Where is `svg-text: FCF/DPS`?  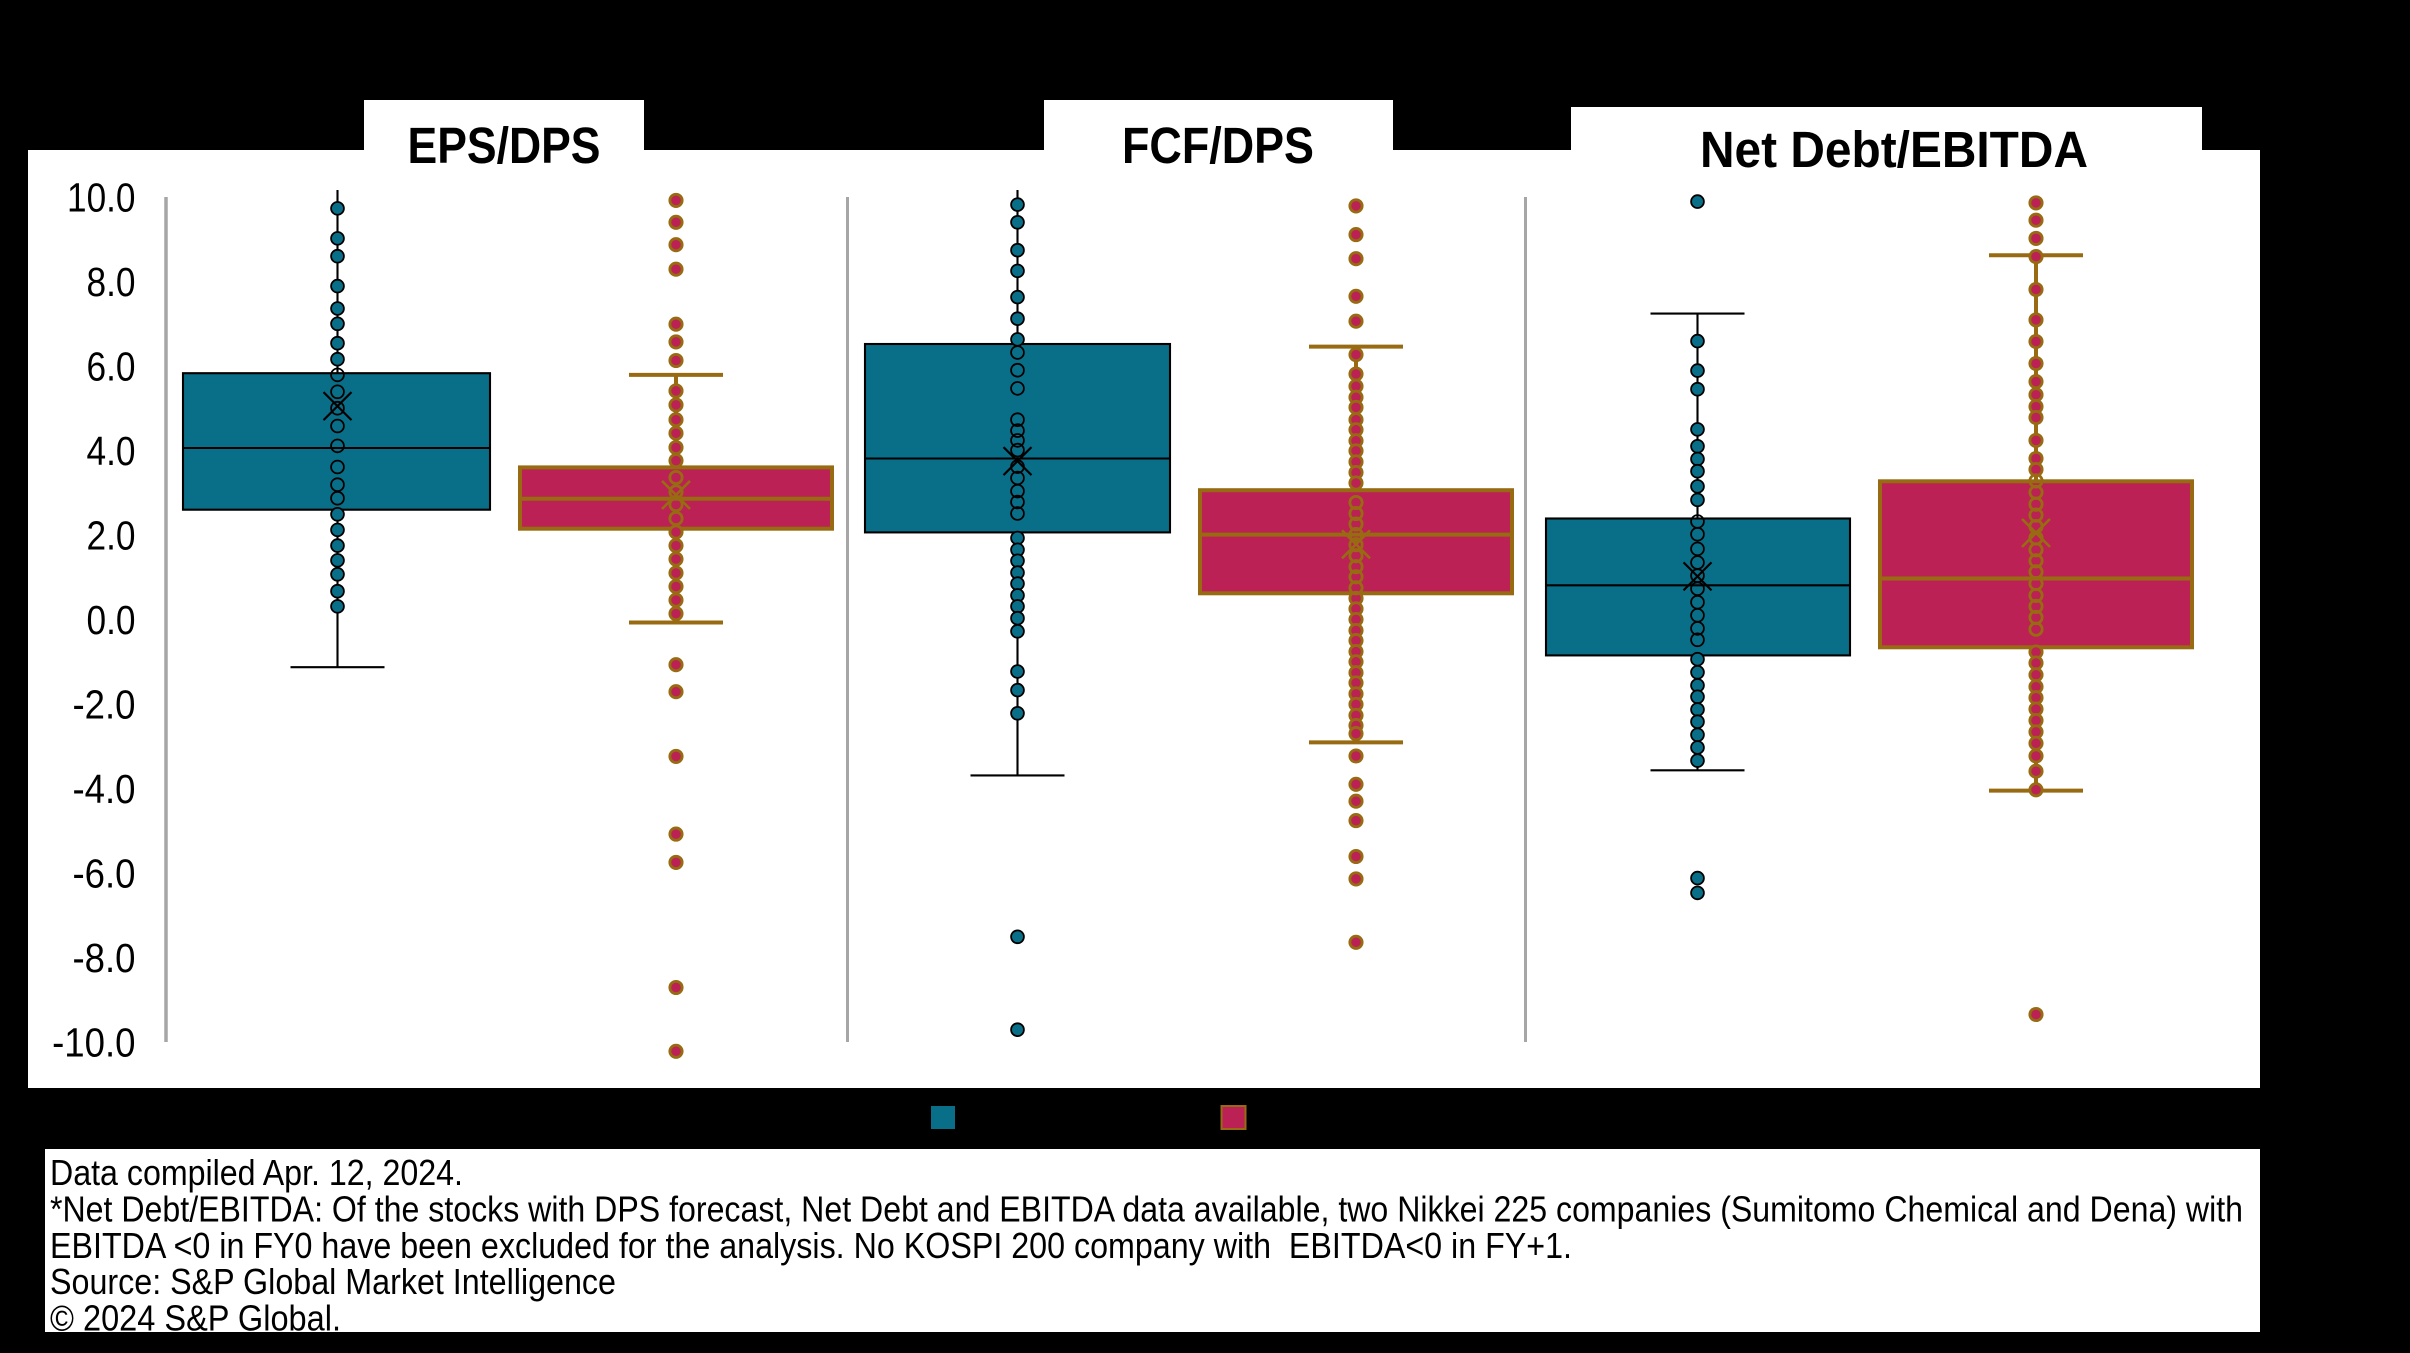 svg-text: FCF/DPS is located at coordinates (1218, 145).